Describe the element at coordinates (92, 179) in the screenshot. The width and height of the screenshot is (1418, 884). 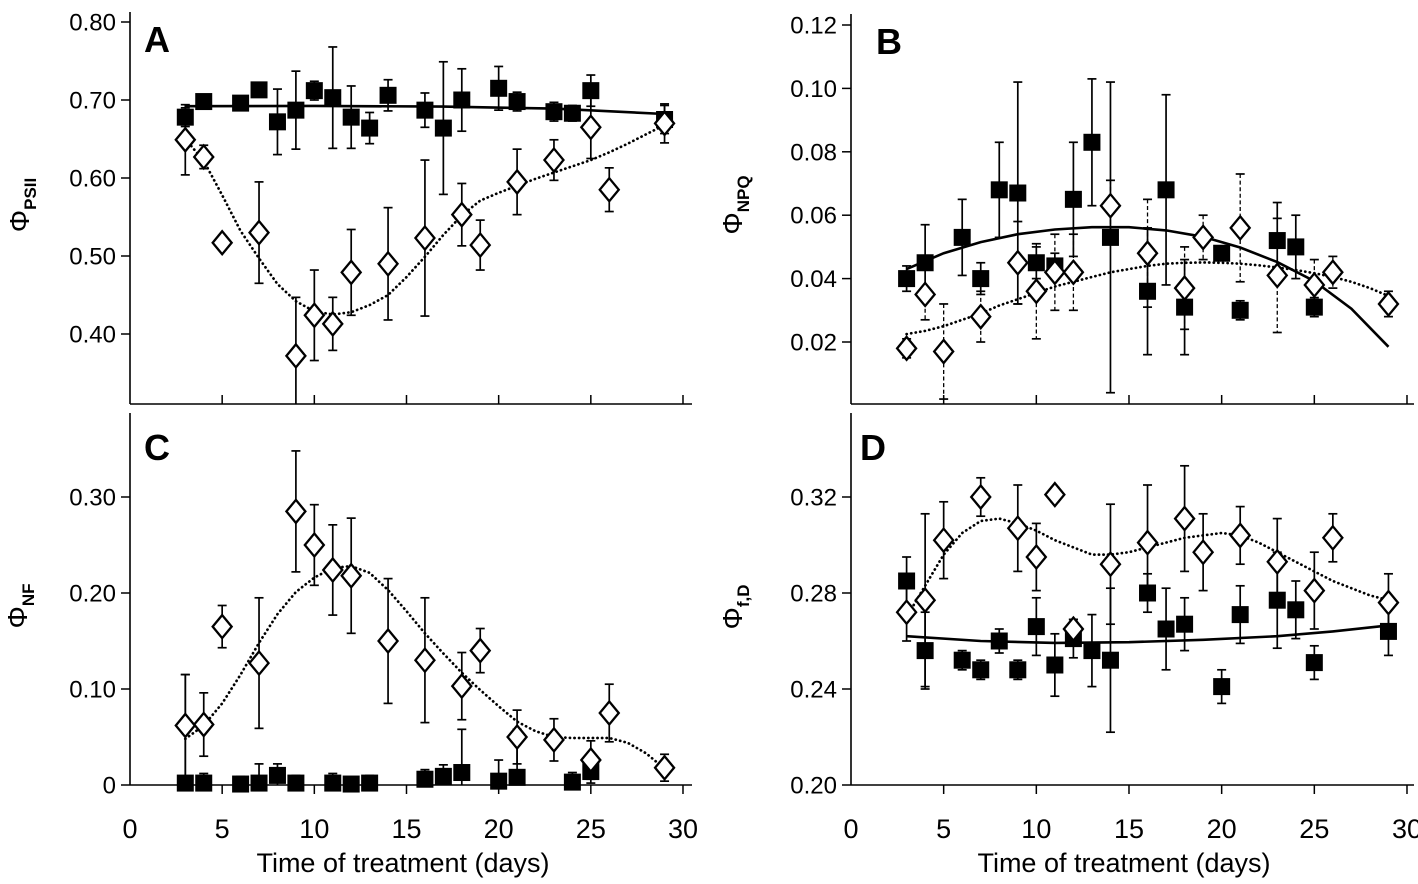
I see `y-tick-label: 0.60` at that location.